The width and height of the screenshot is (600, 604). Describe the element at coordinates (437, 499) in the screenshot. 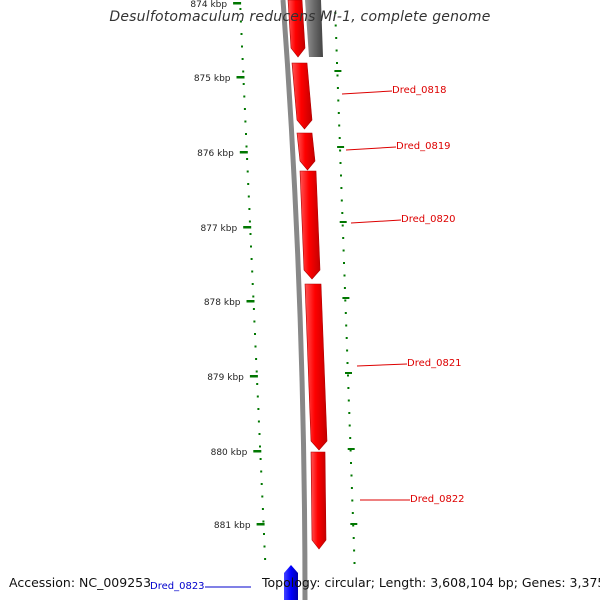

I see `gene-label: Dred_0822` at that location.